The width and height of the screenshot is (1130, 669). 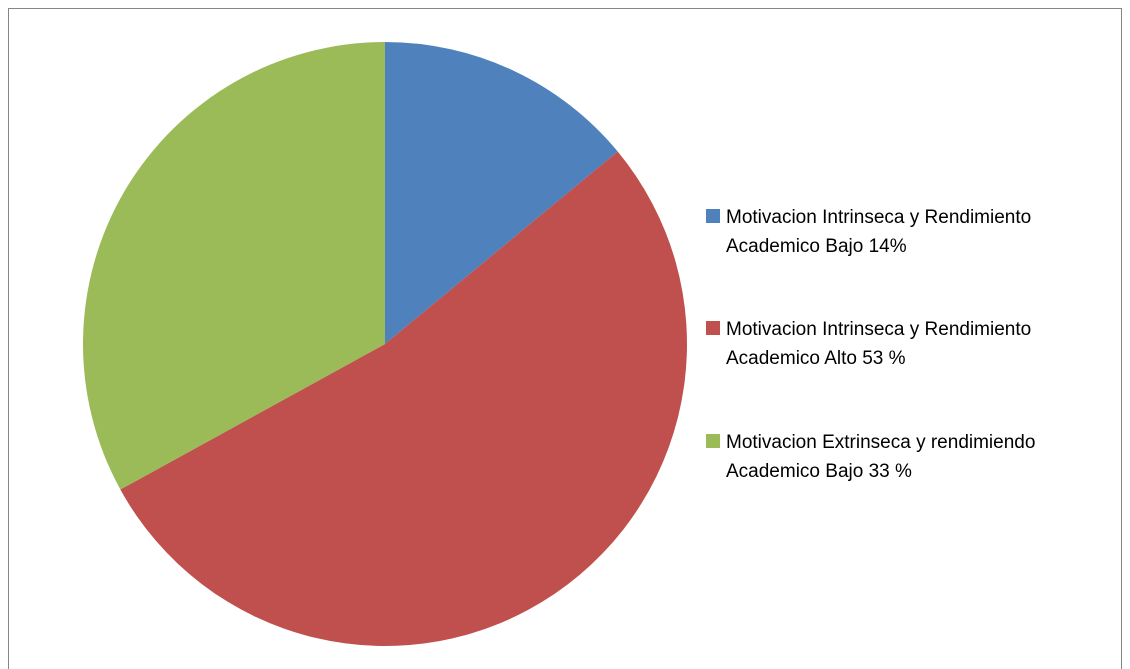 What do you see at coordinates (501, 193) in the screenshot?
I see `pie-slice` at bounding box center [501, 193].